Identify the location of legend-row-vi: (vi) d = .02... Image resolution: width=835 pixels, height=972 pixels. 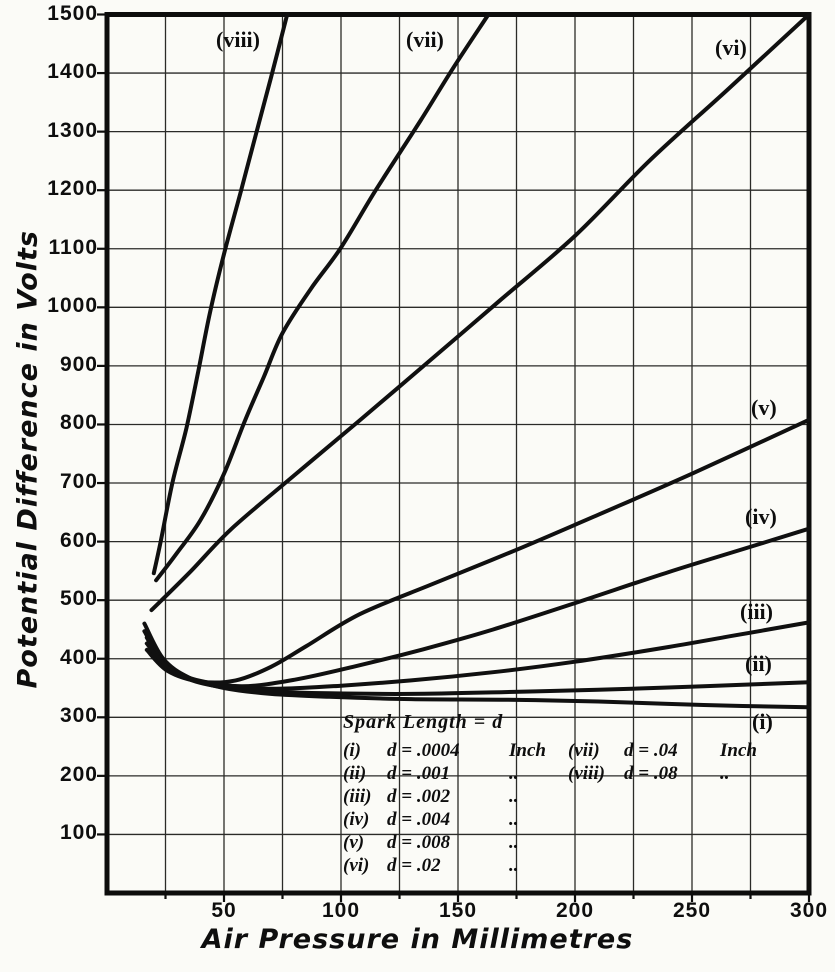
(431, 866).